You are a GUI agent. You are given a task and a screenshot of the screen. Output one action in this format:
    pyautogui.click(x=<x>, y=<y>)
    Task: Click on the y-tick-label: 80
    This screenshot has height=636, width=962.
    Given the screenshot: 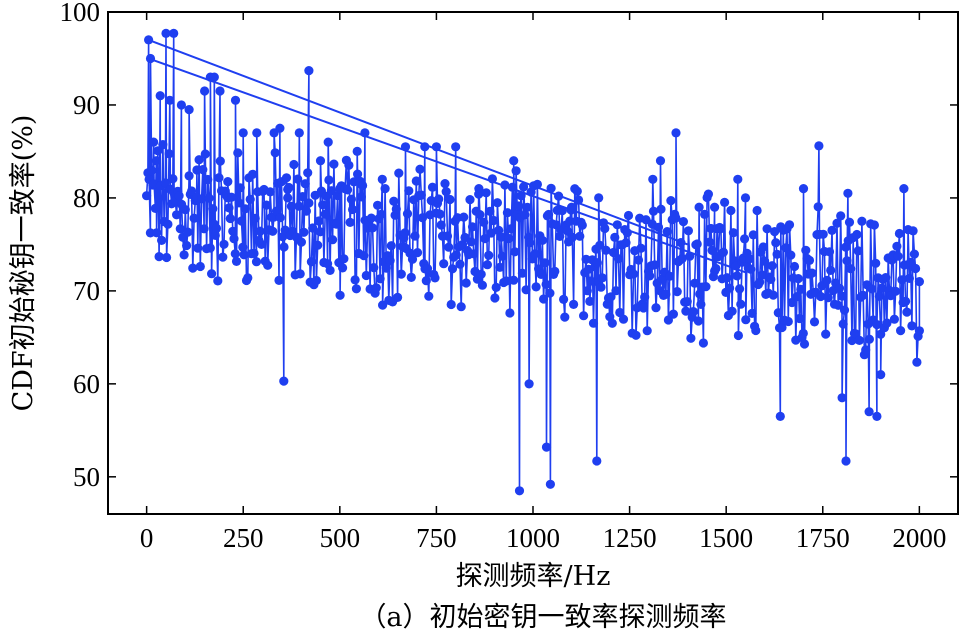 What is the action you would take?
    pyautogui.click(x=86, y=198)
    